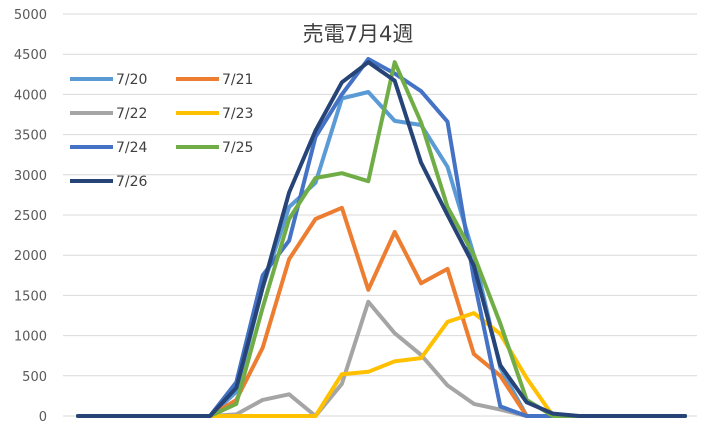 This screenshot has width=717, height=431. Describe the element at coordinates (132, 182) in the screenshot. I see `legend-label-7-26: 7/26` at that location.